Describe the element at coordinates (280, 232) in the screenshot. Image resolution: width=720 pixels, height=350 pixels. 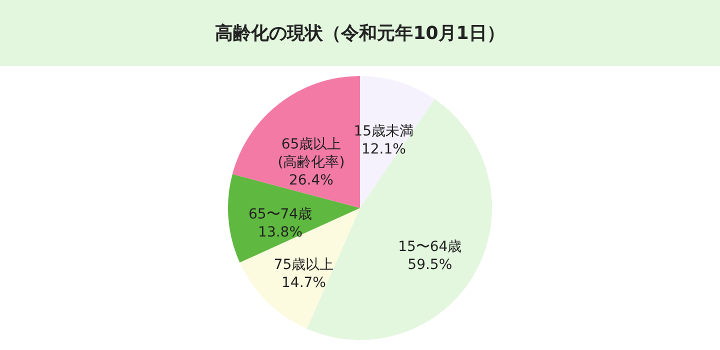
I see `data-label: 13.8%` at that location.